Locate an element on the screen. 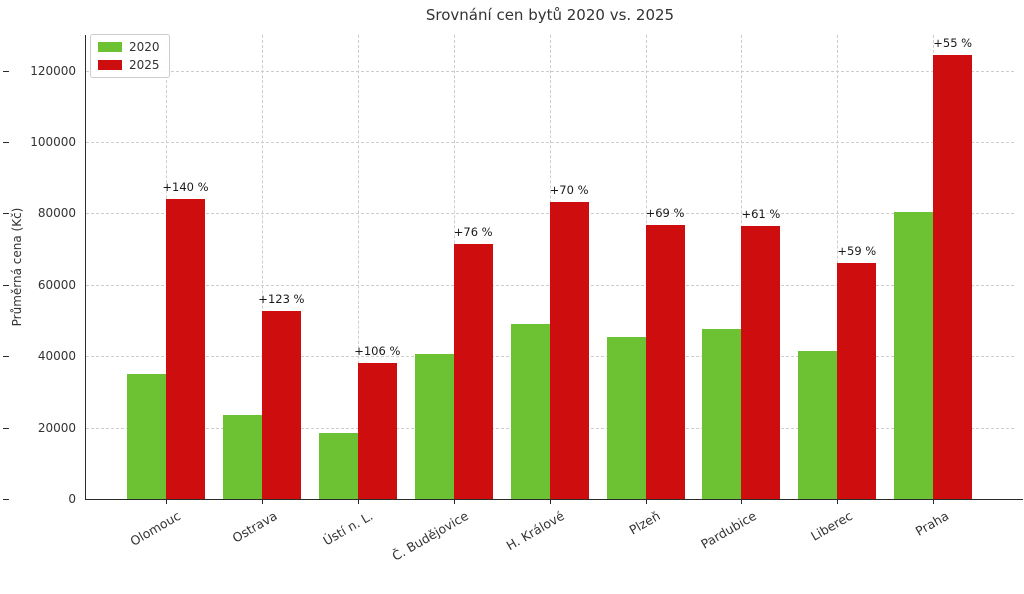 Image resolution: width=1024 pixels, height=594 pixels. bar-2020-c-bude-jovice is located at coordinates (434, 426).